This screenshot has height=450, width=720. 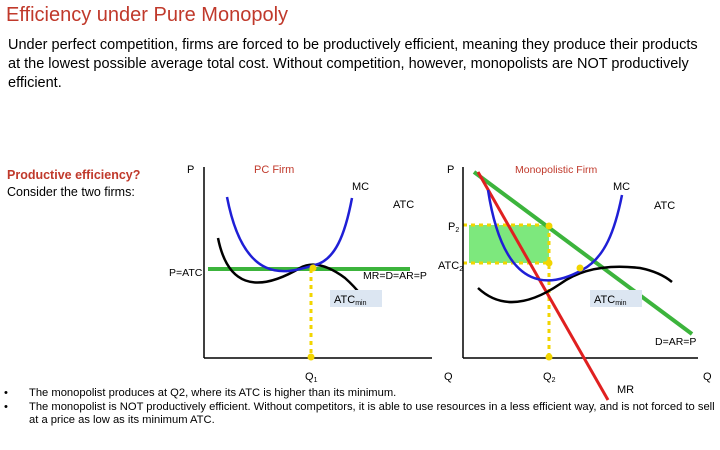 I want to click on mono-q2-label: Q2, so click(x=549, y=377).